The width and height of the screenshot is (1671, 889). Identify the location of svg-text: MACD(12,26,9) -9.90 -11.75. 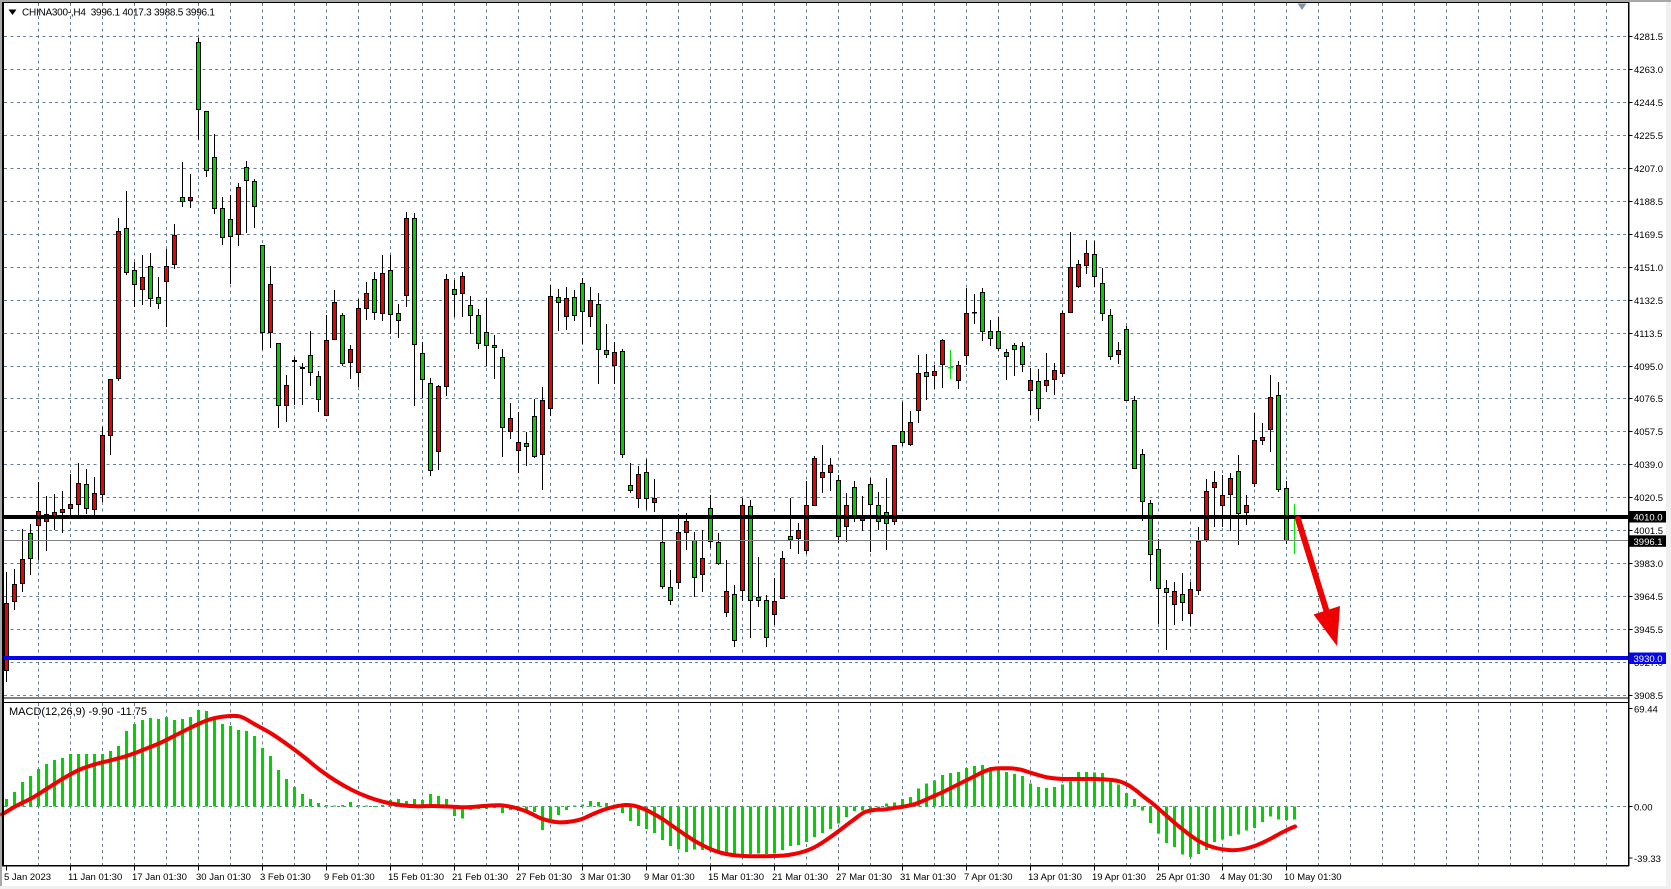
(78, 712).